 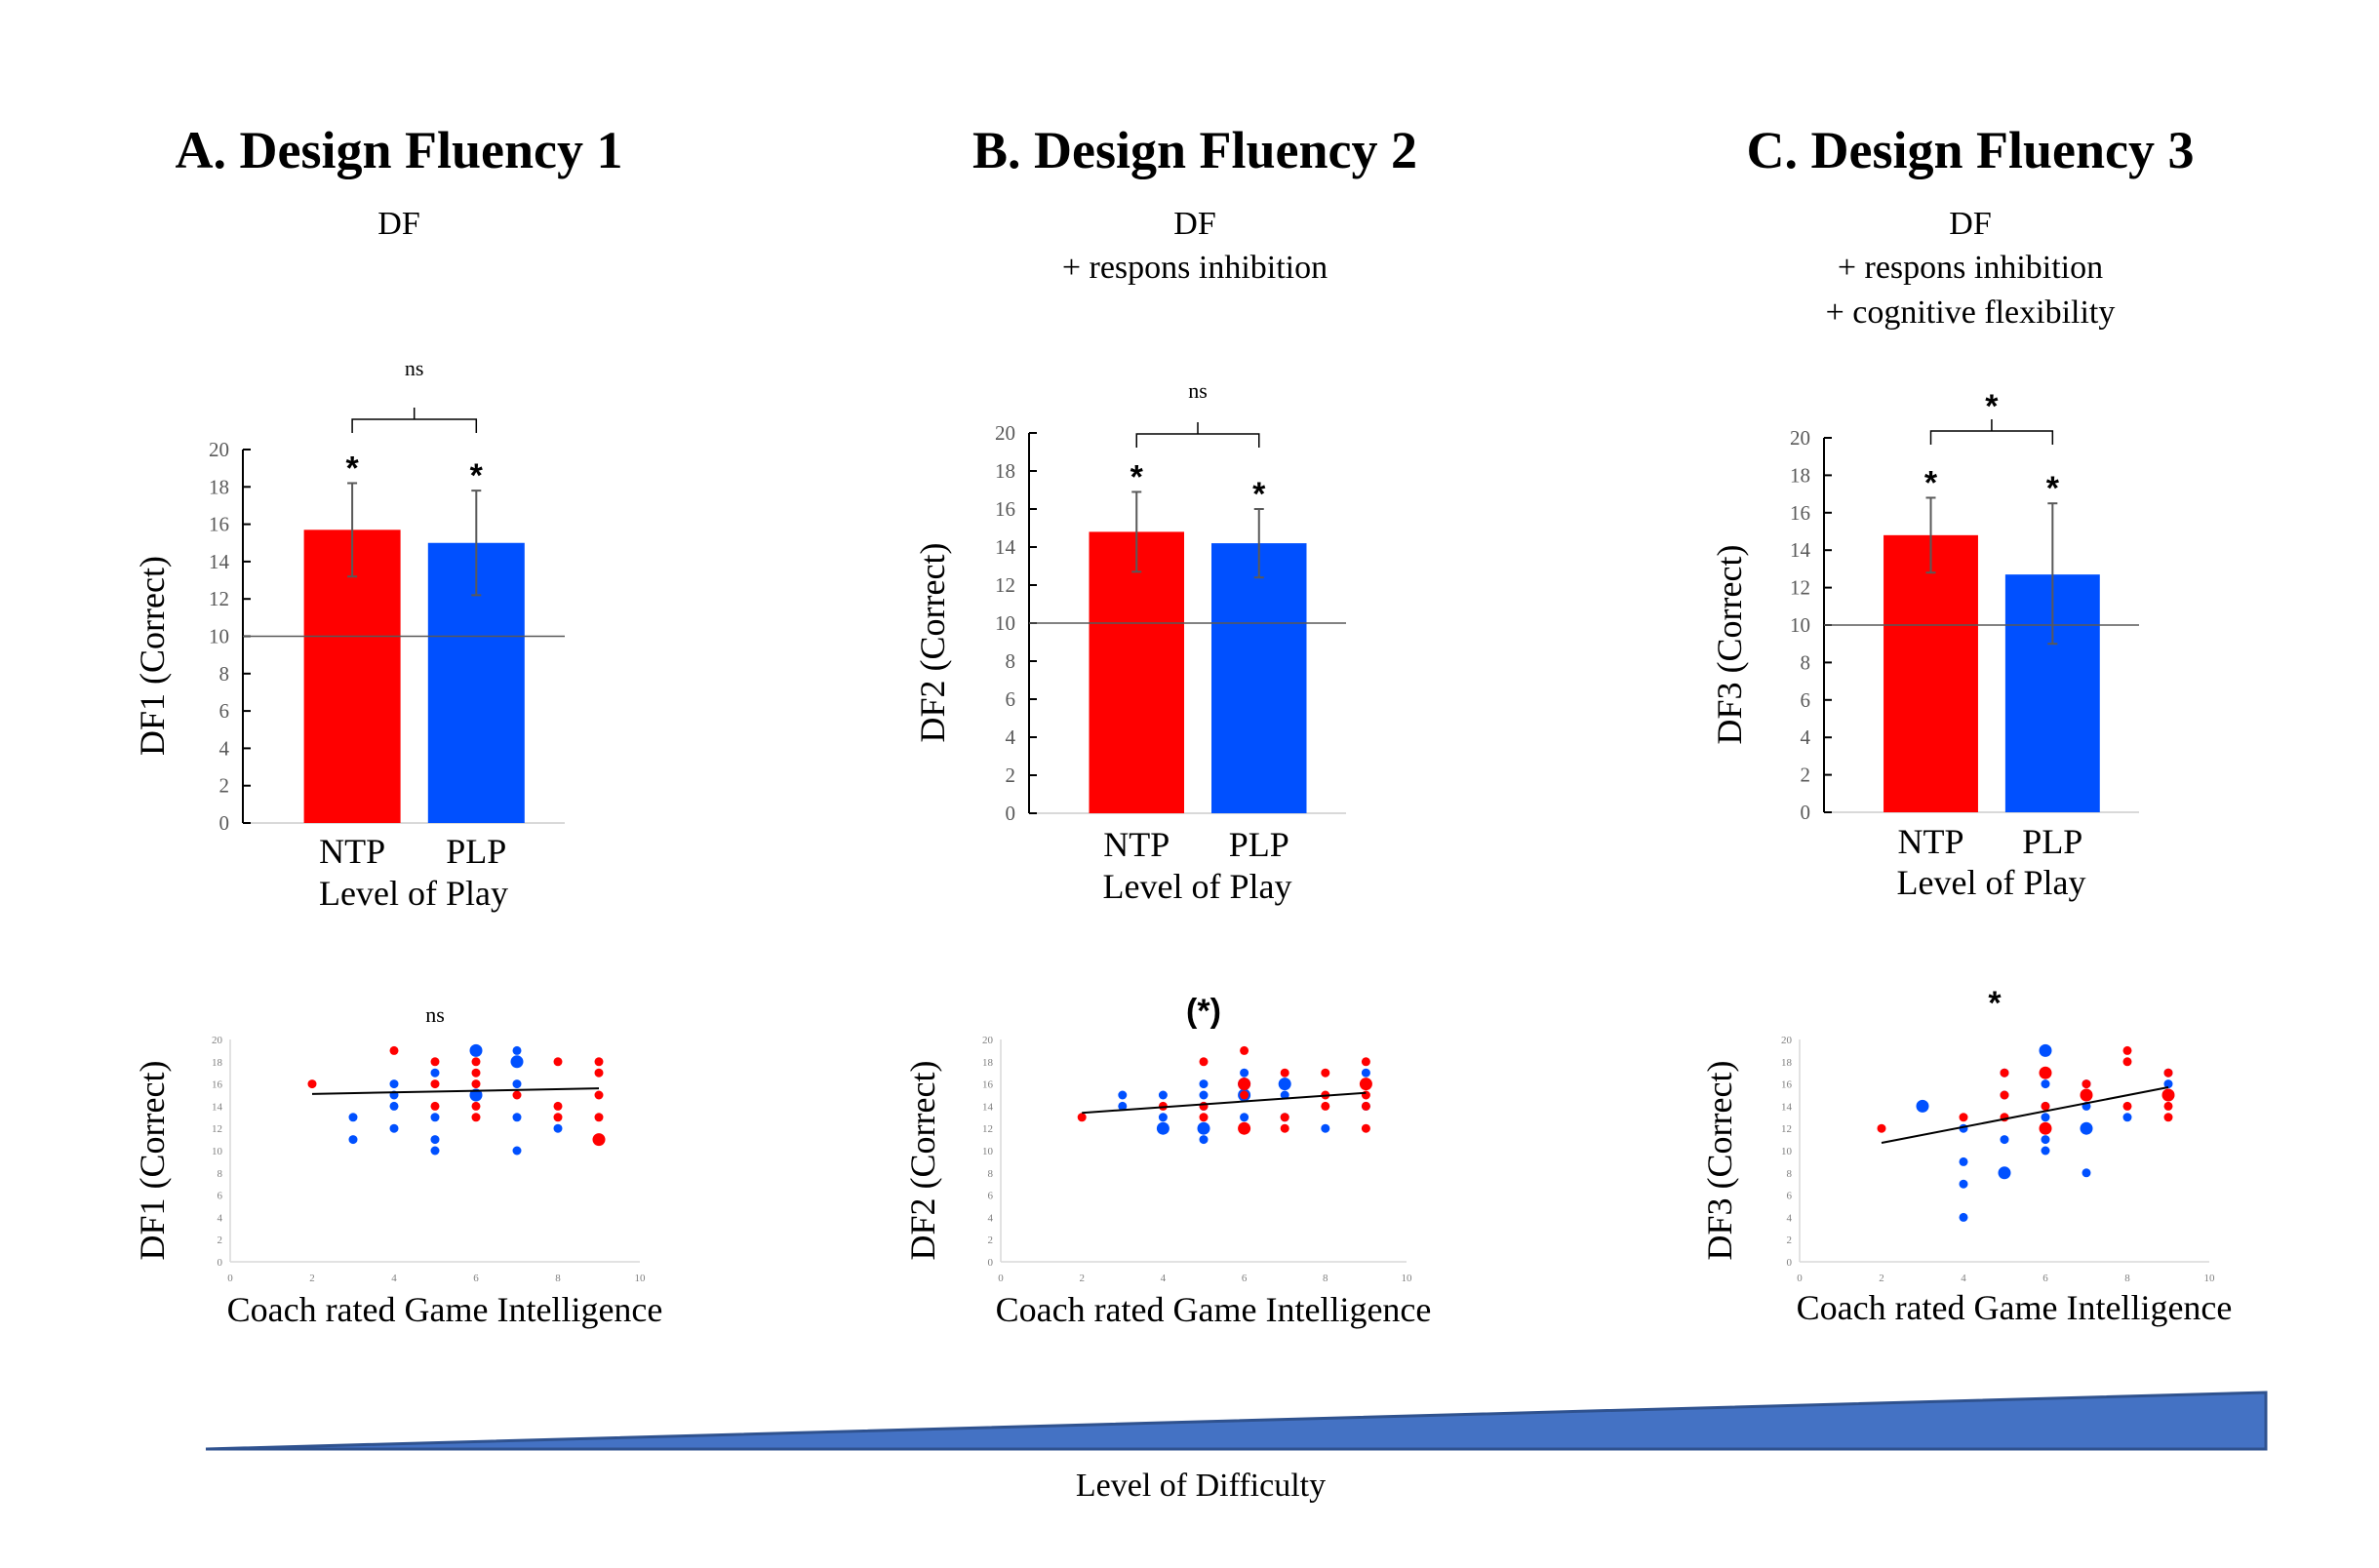 I want to click on panel-b-title: B. Design Fluency 2, so click(x=1195, y=150).